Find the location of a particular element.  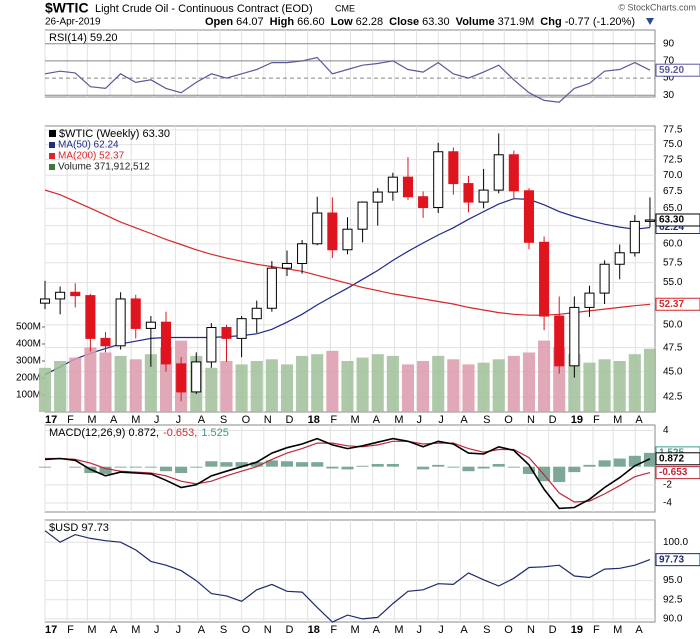

y-tick-label: -4 is located at coordinates (667, 503).